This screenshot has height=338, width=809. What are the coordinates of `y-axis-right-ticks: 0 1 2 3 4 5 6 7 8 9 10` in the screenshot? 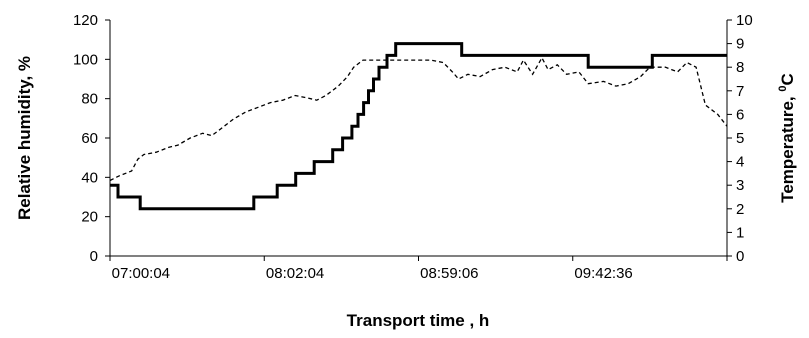 It's located at (740, 138).